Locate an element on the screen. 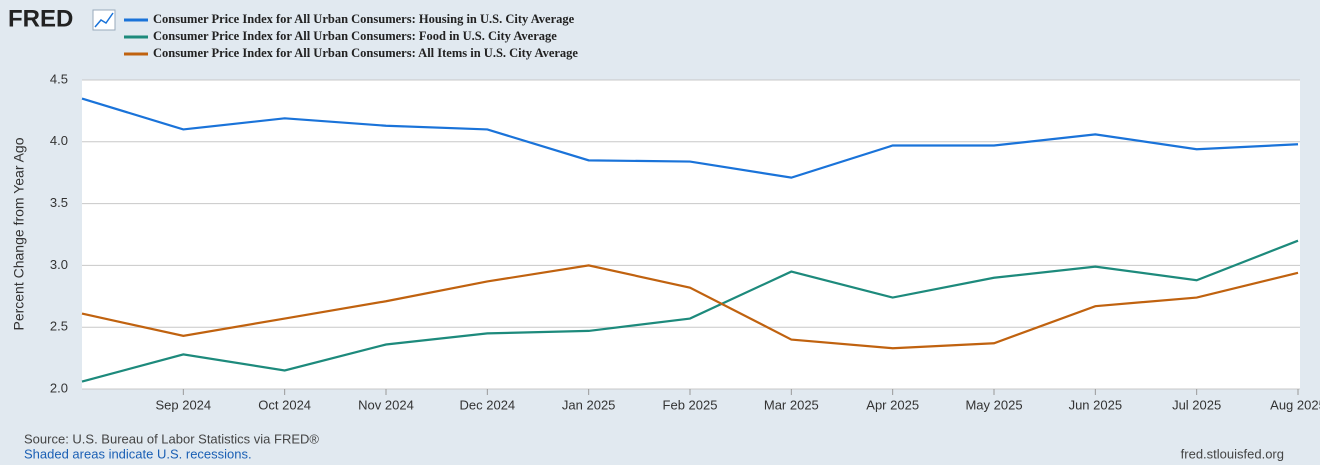  y-tick-label: 2.0 is located at coordinates (59, 387).